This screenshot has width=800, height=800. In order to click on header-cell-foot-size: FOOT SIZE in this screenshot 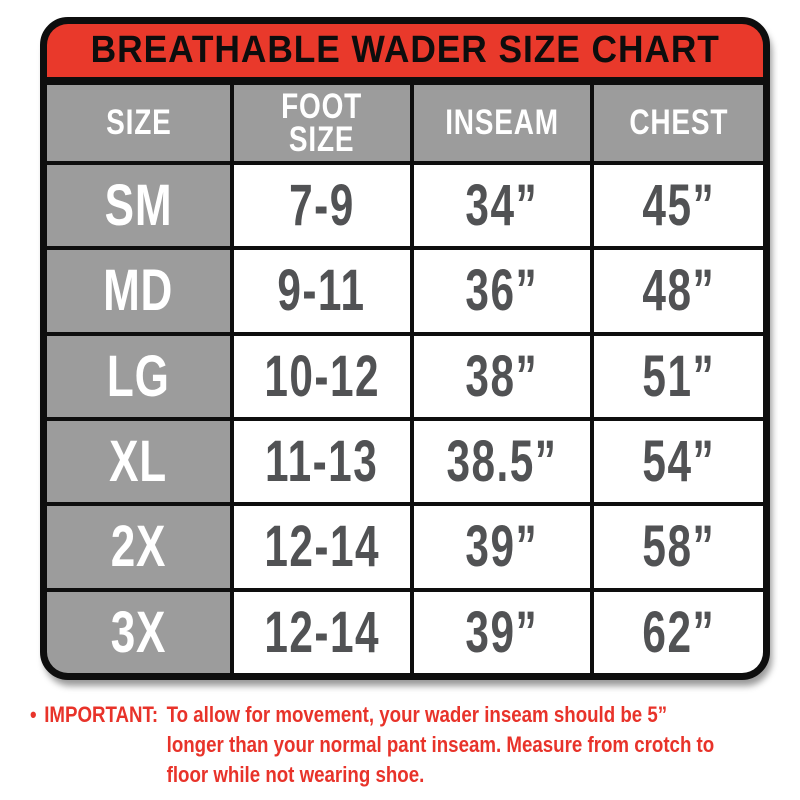, I will do `click(321, 123)`.